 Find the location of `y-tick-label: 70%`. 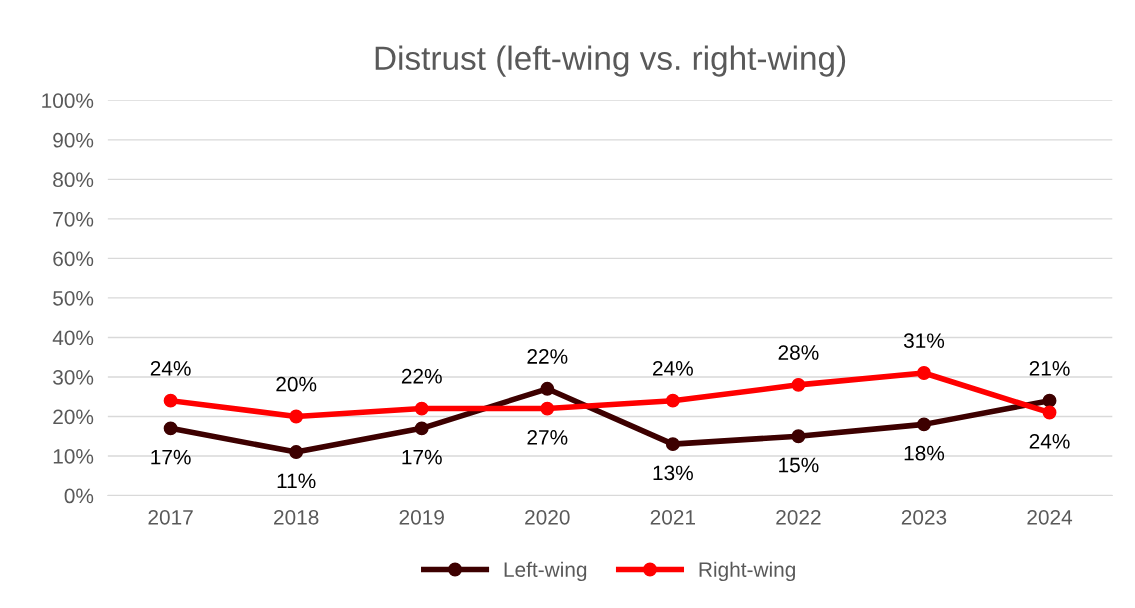

y-tick-label: 70% is located at coordinates (73, 219).